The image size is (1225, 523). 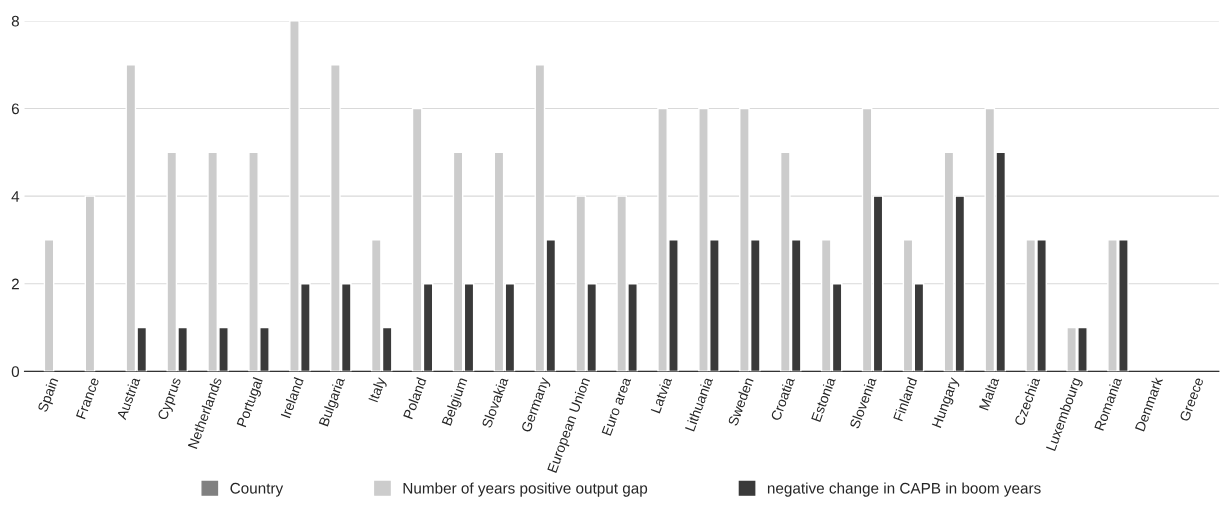 What do you see at coordinates (257, 489) in the screenshot?
I see `legend-label: Country` at bounding box center [257, 489].